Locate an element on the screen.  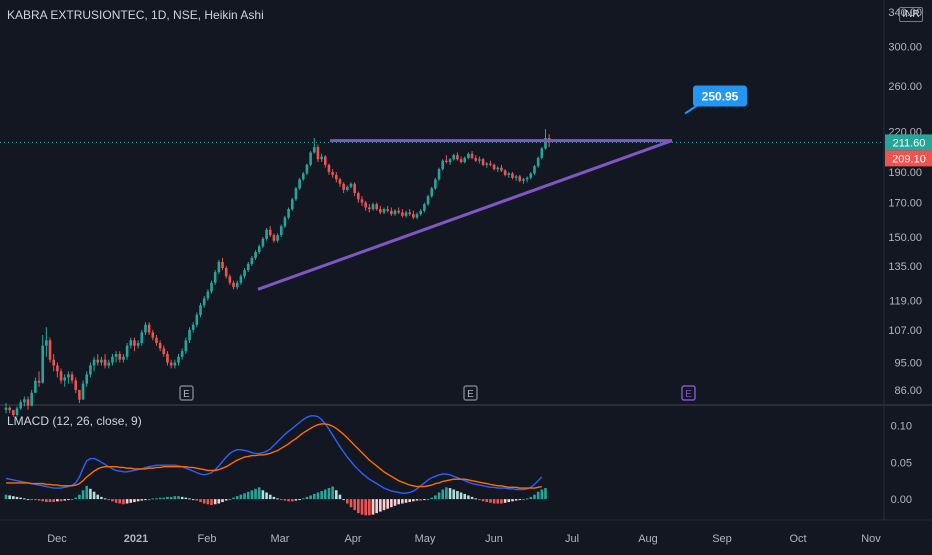
prev-close-text: 209.10 is located at coordinates (909, 159).